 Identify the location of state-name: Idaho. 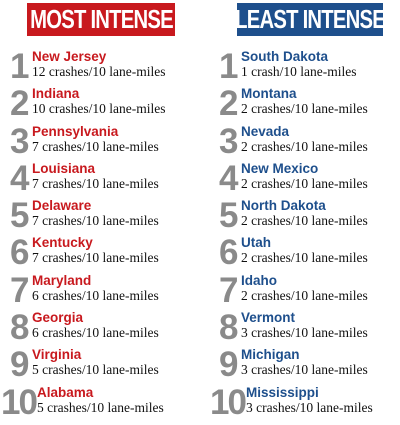
(259, 280).